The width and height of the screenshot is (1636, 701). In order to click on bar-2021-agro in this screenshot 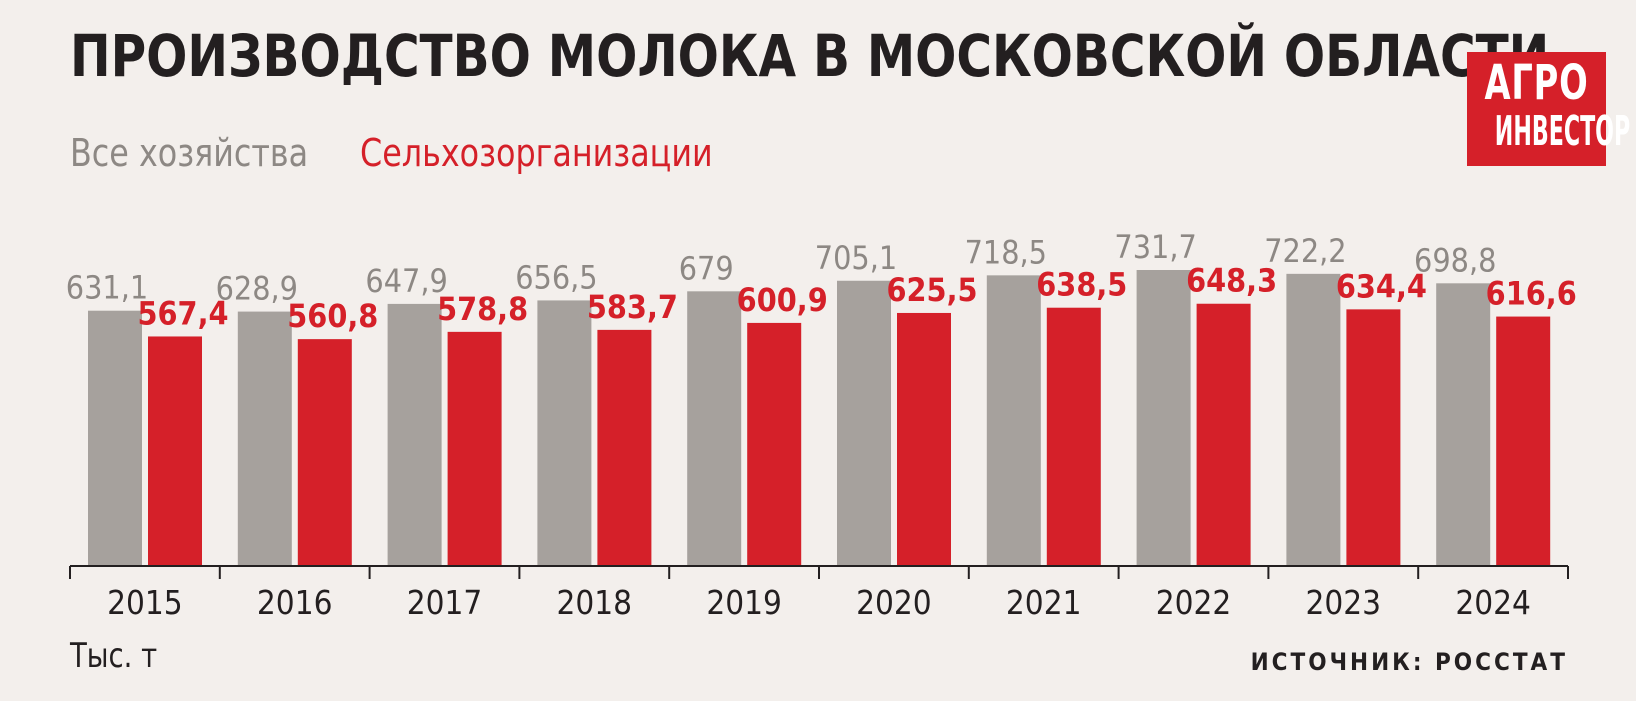, I will do `click(1073, 436)`.